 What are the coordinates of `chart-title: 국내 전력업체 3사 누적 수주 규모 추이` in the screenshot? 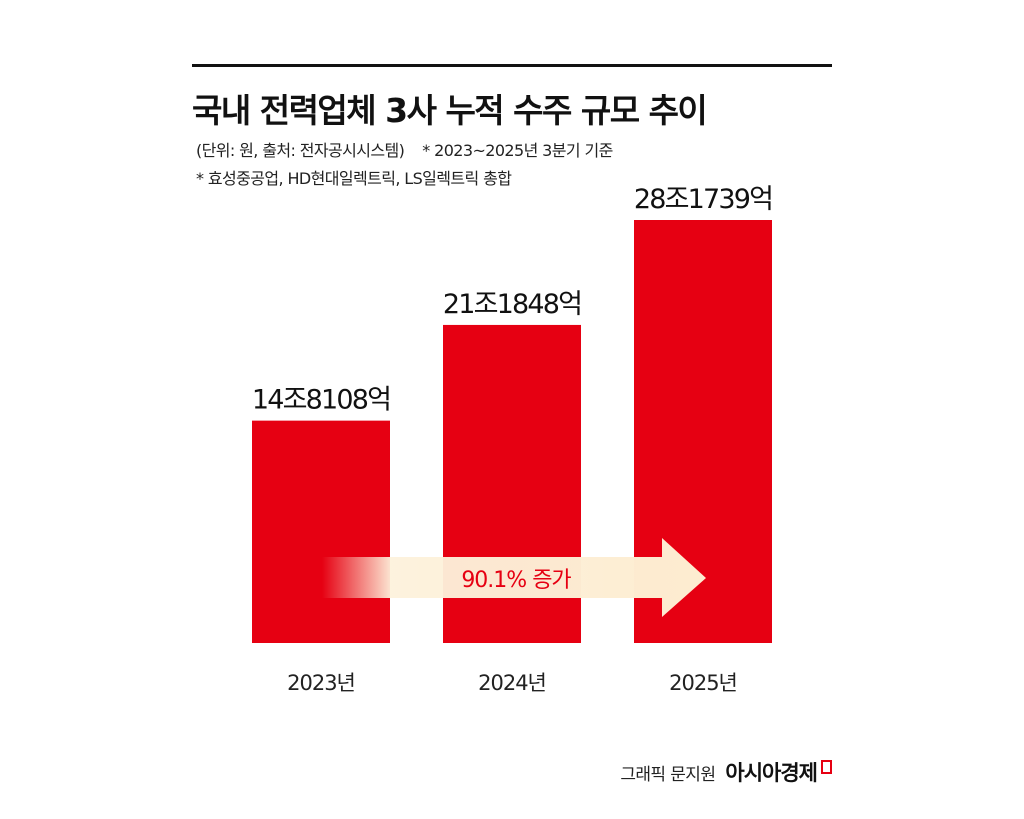 It's located at (450, 110).